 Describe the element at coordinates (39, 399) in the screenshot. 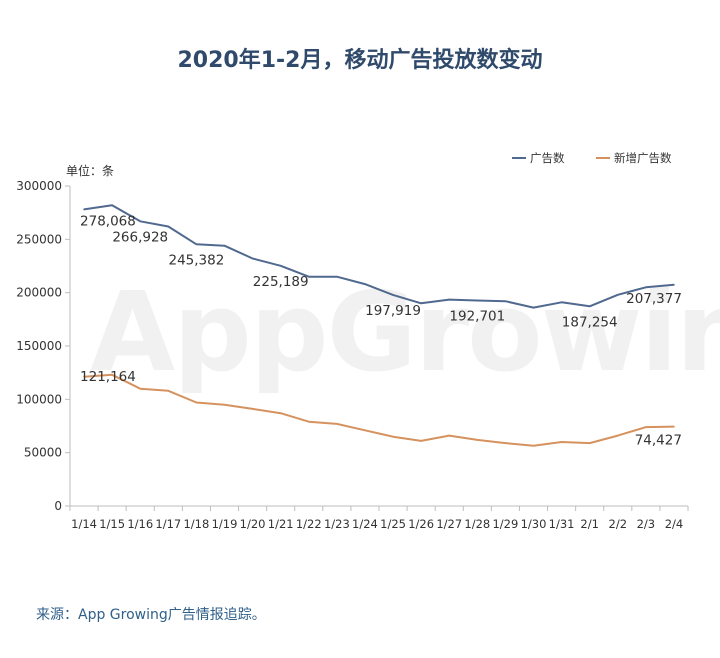

I see `y-tick-label: 100000` at that location.